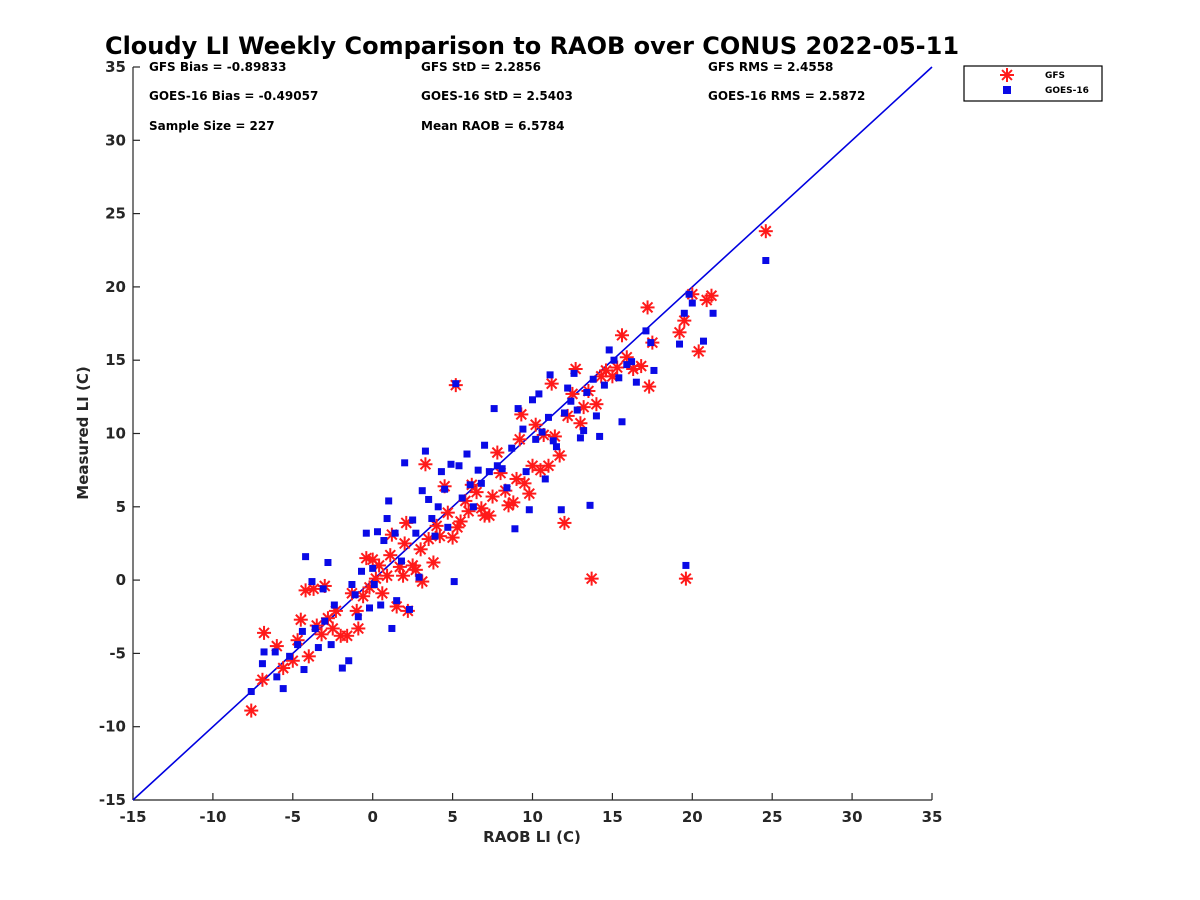  What do you see at coordinates (233, 96) in the screenshot?
I see `goes-bias-text: GOES-16 Bias = -0.49057` at bounding box center [233, 96].